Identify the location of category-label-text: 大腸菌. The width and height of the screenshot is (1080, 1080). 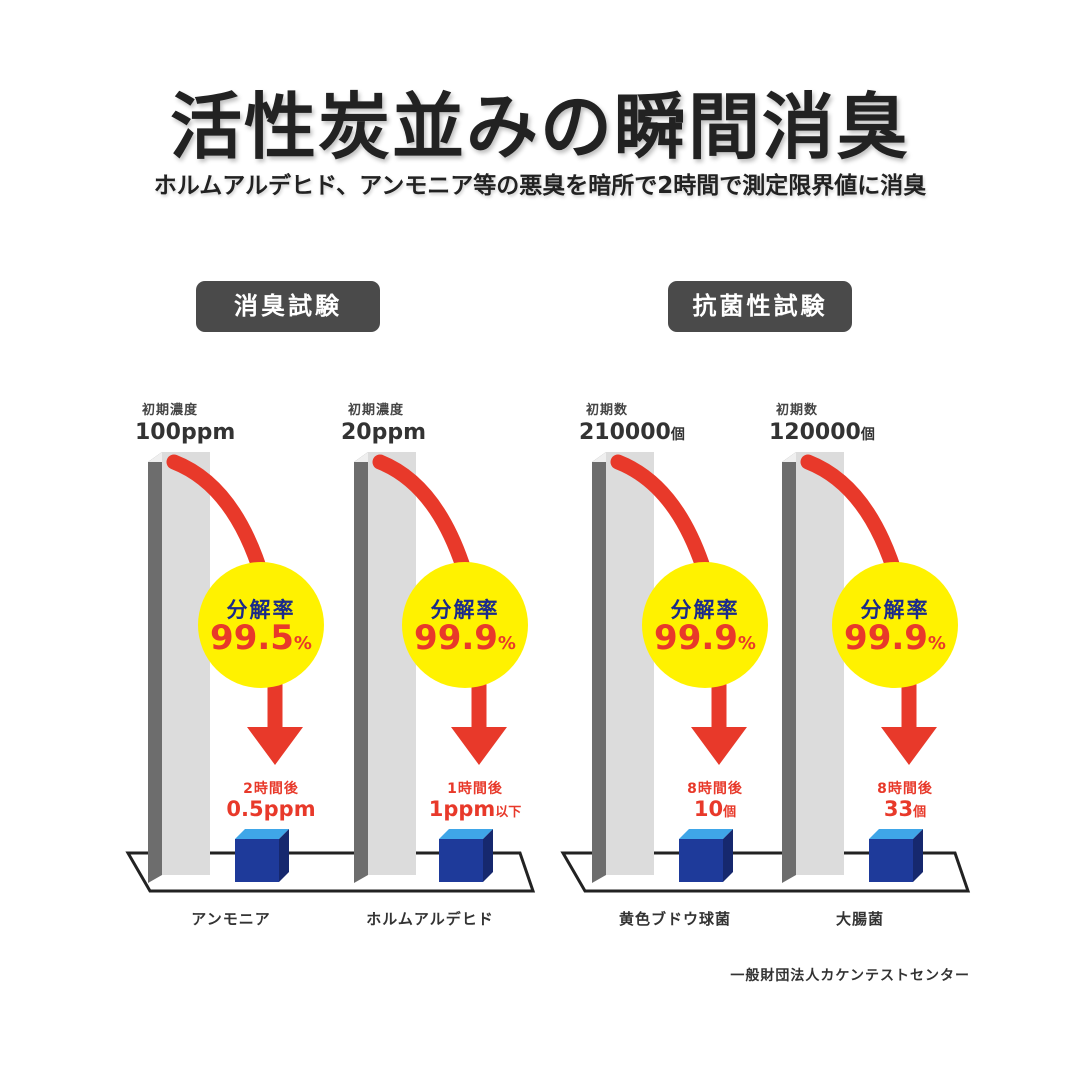
(859, 919).